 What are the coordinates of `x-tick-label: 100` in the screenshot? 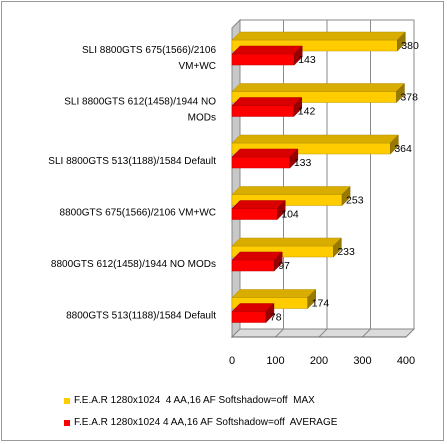 It's located at (275, 361).